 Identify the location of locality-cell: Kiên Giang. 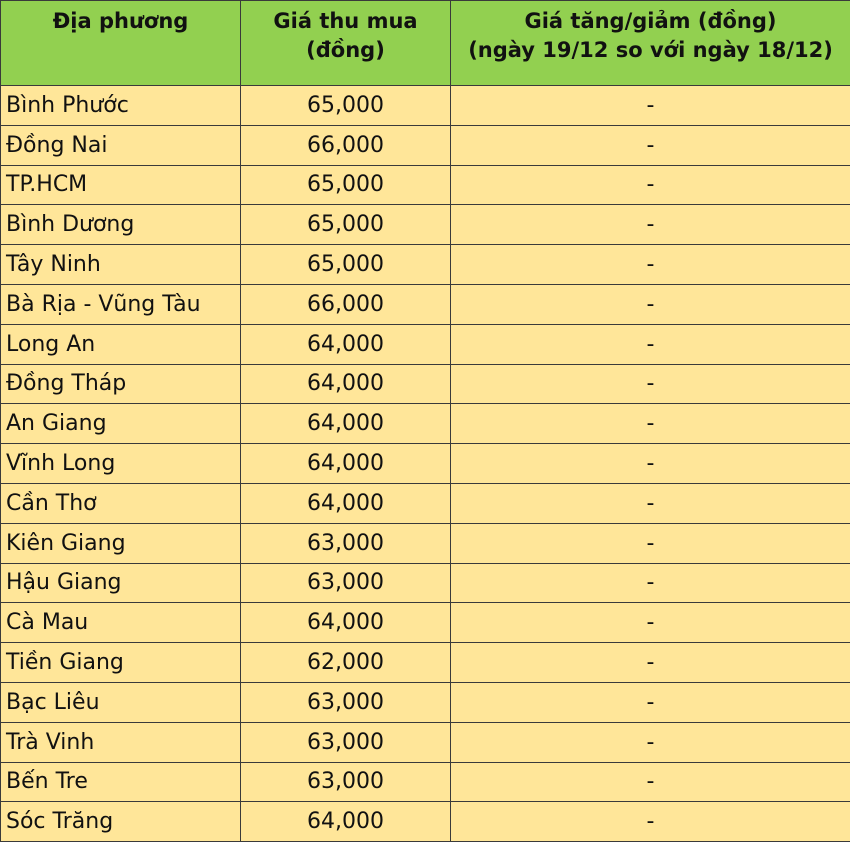
(121, 543).